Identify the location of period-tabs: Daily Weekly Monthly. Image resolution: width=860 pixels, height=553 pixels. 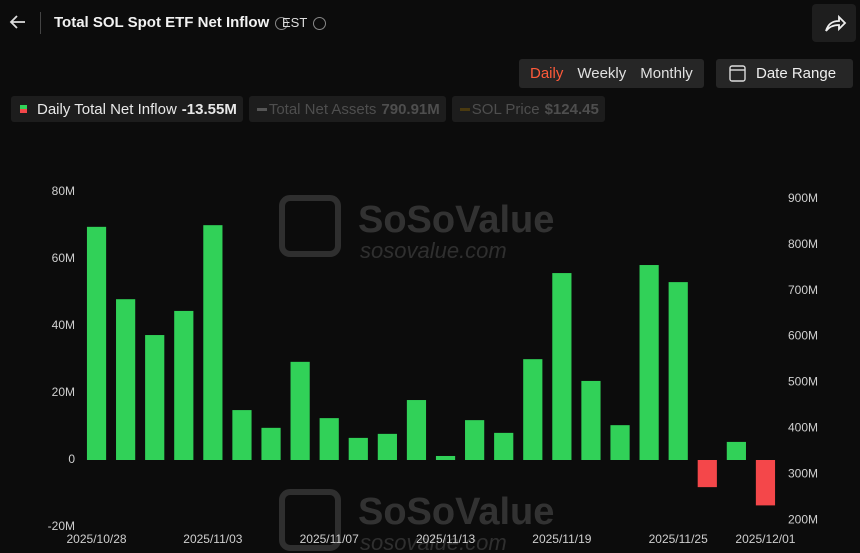
(611, 73).